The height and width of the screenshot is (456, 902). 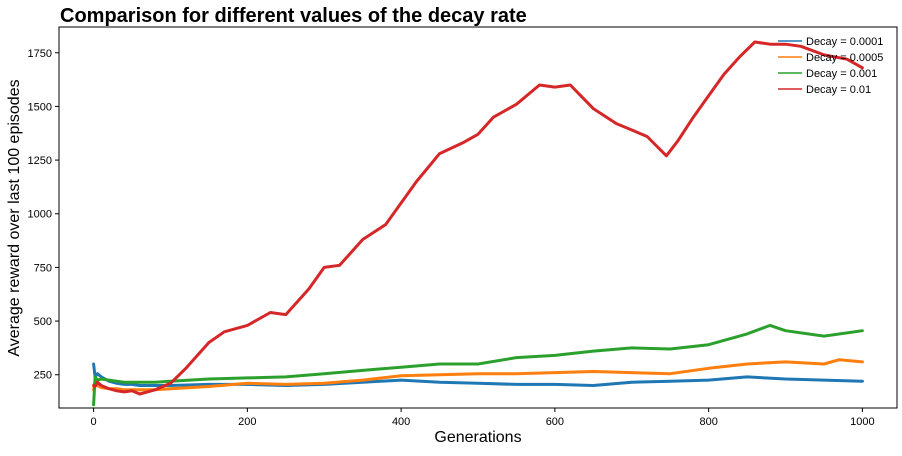 What do you see at coordinates (844, 42) in the screenshot?
I see `legend-label: Decay = 0.0001` at bounding box center [844, 42].